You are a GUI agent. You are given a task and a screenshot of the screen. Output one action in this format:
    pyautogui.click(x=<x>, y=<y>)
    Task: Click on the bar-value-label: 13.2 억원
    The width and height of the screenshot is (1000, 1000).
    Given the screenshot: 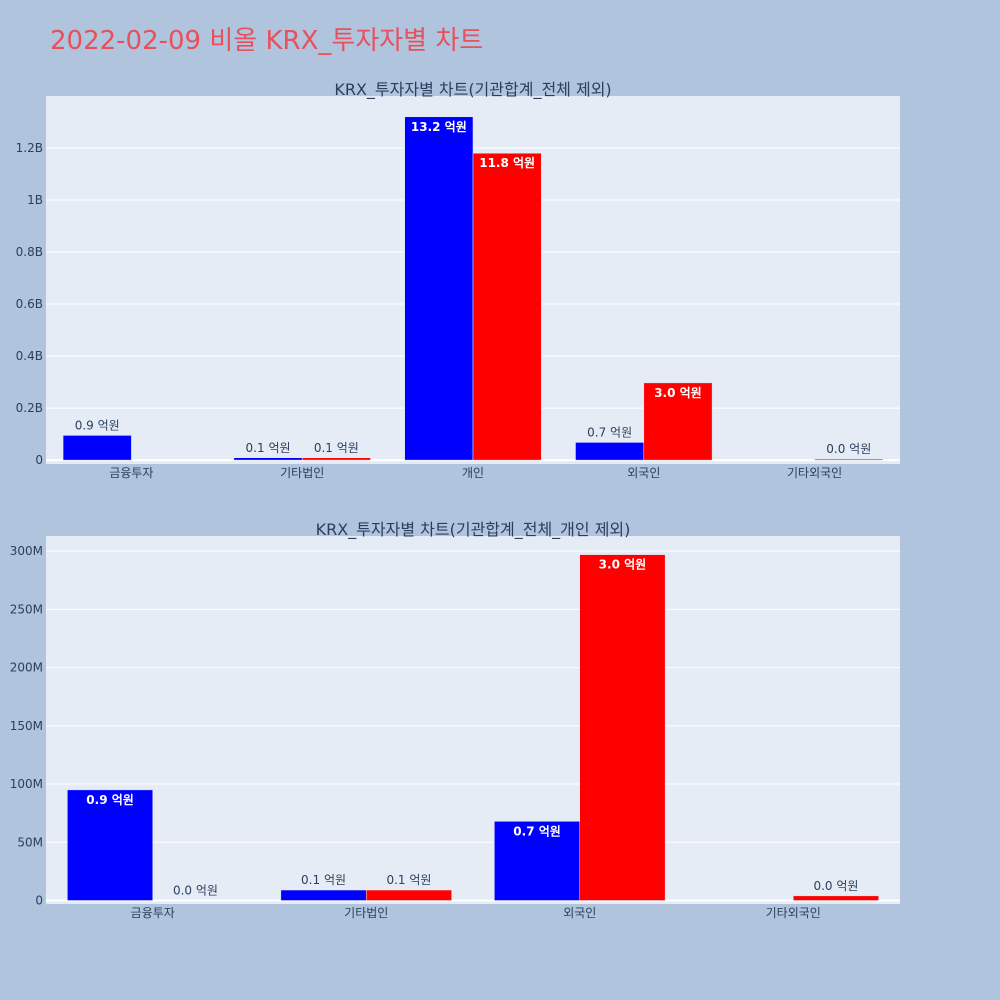 What is the action you would take?
    pyautogui.click(x=439, y=127)
    